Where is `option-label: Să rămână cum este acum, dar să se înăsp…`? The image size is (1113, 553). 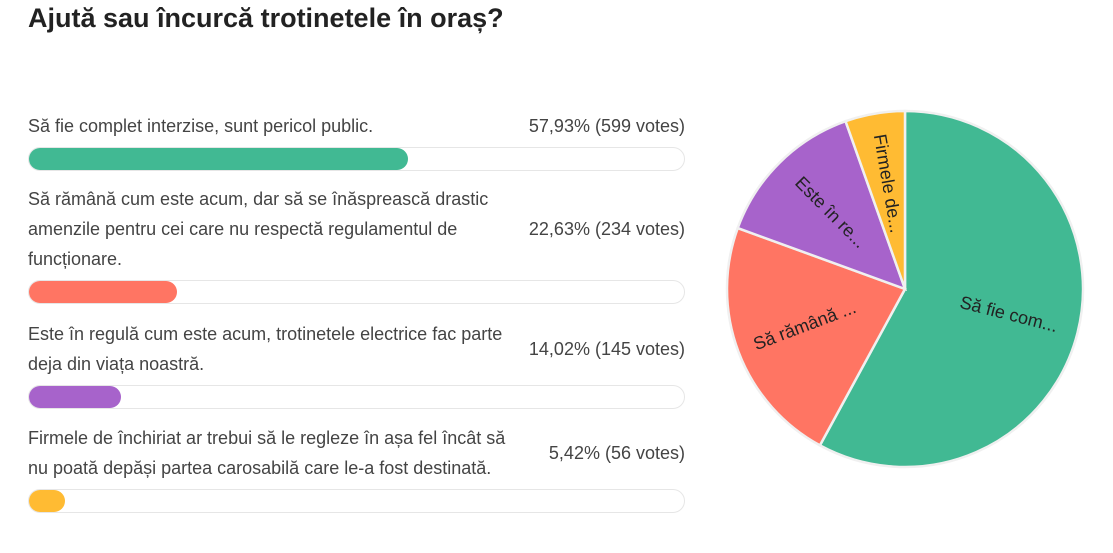
option-label: Să rămână cum este acum, dar să se înăsp… is located at coordinates (258, 229).